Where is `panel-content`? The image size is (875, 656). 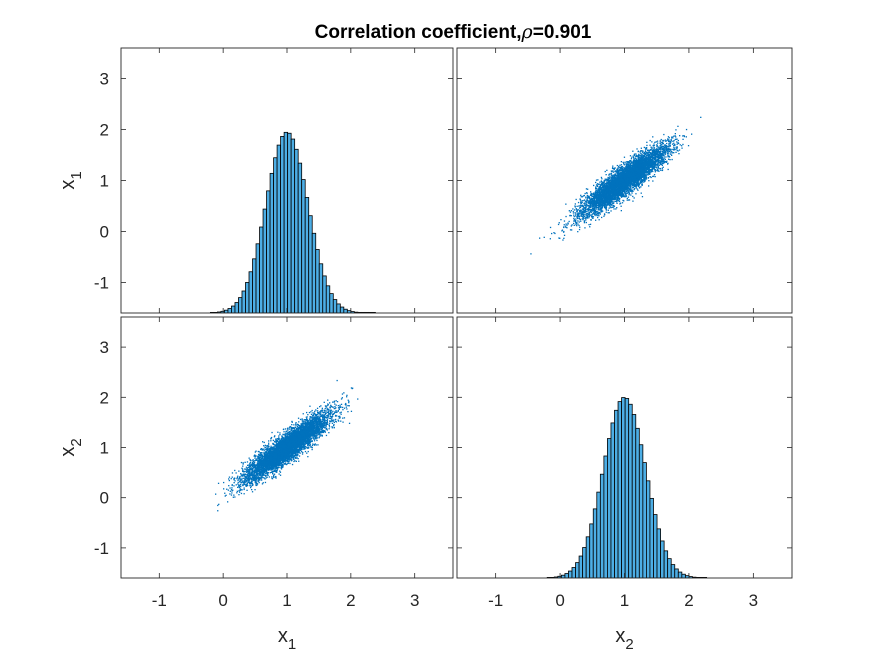
panel-content is located at coordinates (616, 185).